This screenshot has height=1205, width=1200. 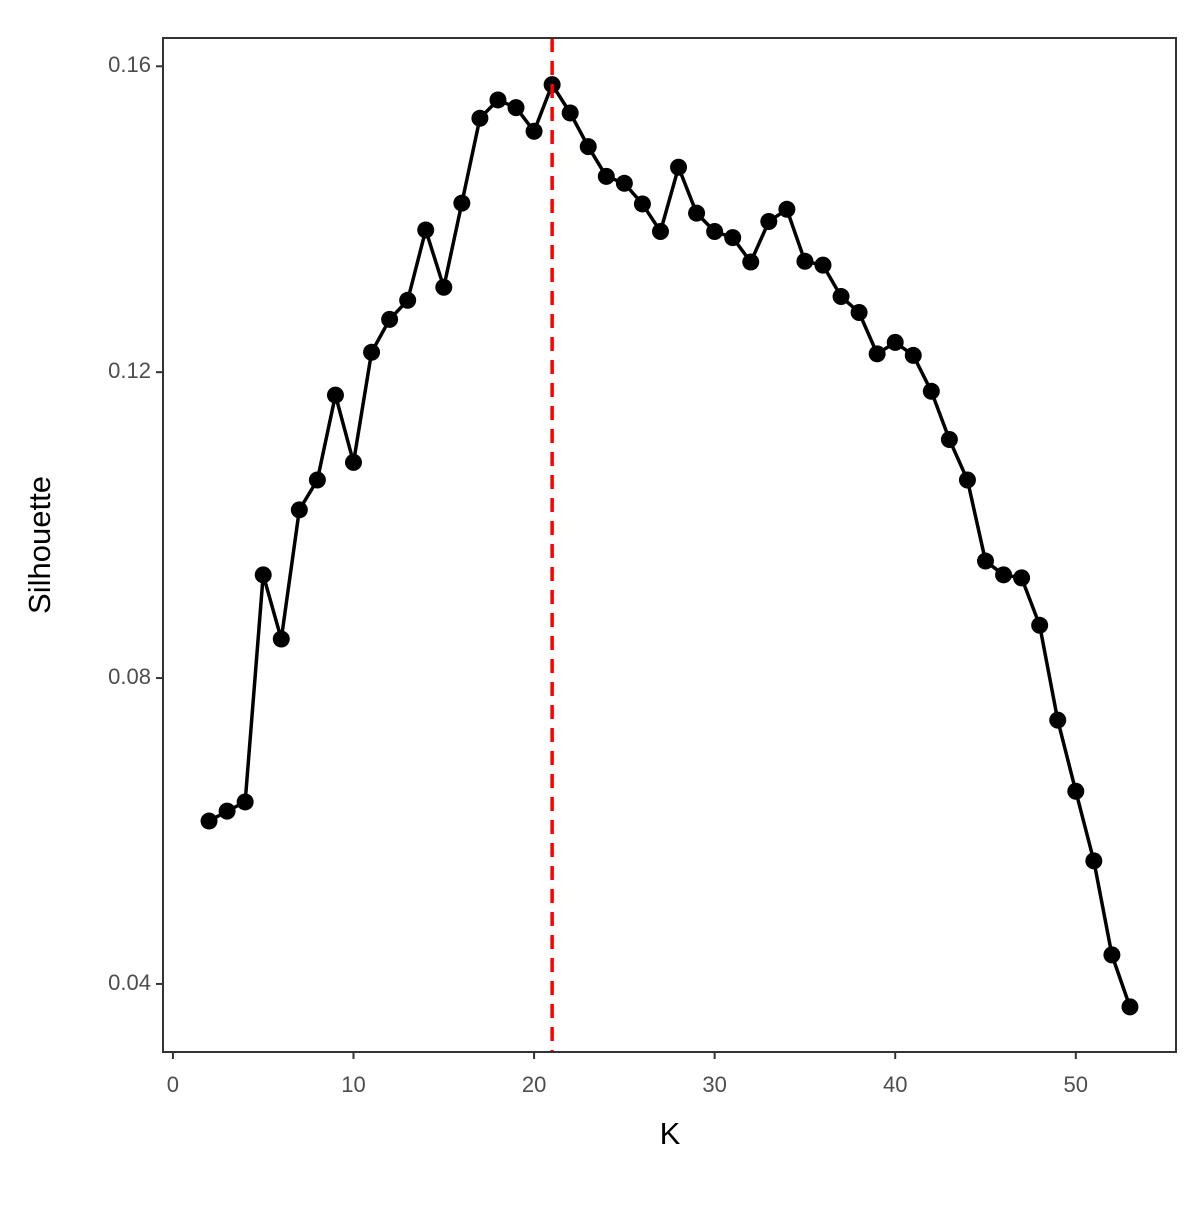 I want to click on x-tick-label: 40, so click(x=895, y=1084).